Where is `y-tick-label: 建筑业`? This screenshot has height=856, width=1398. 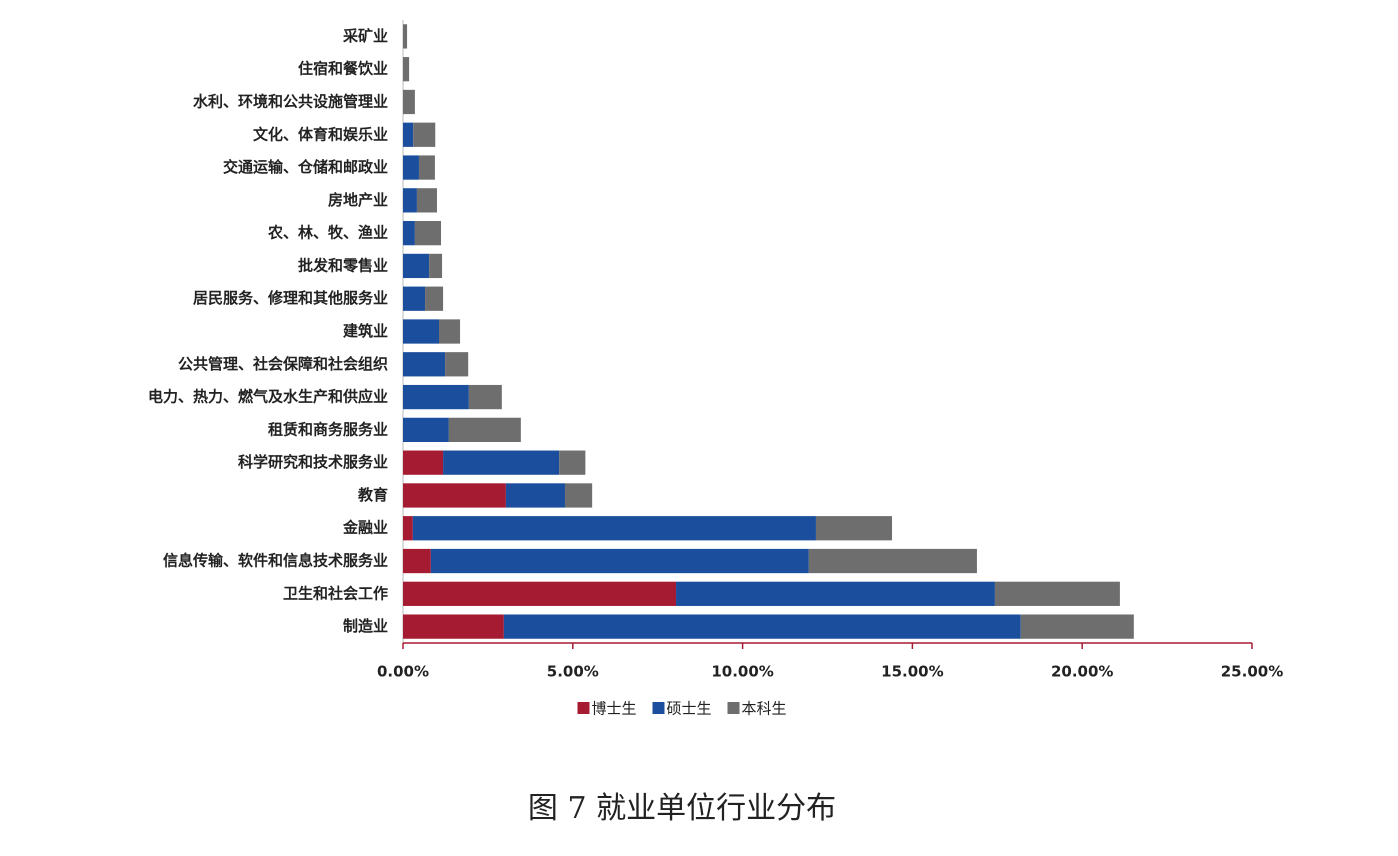
y-tick-label: 建筑业 is located at coordinates (365, 331).